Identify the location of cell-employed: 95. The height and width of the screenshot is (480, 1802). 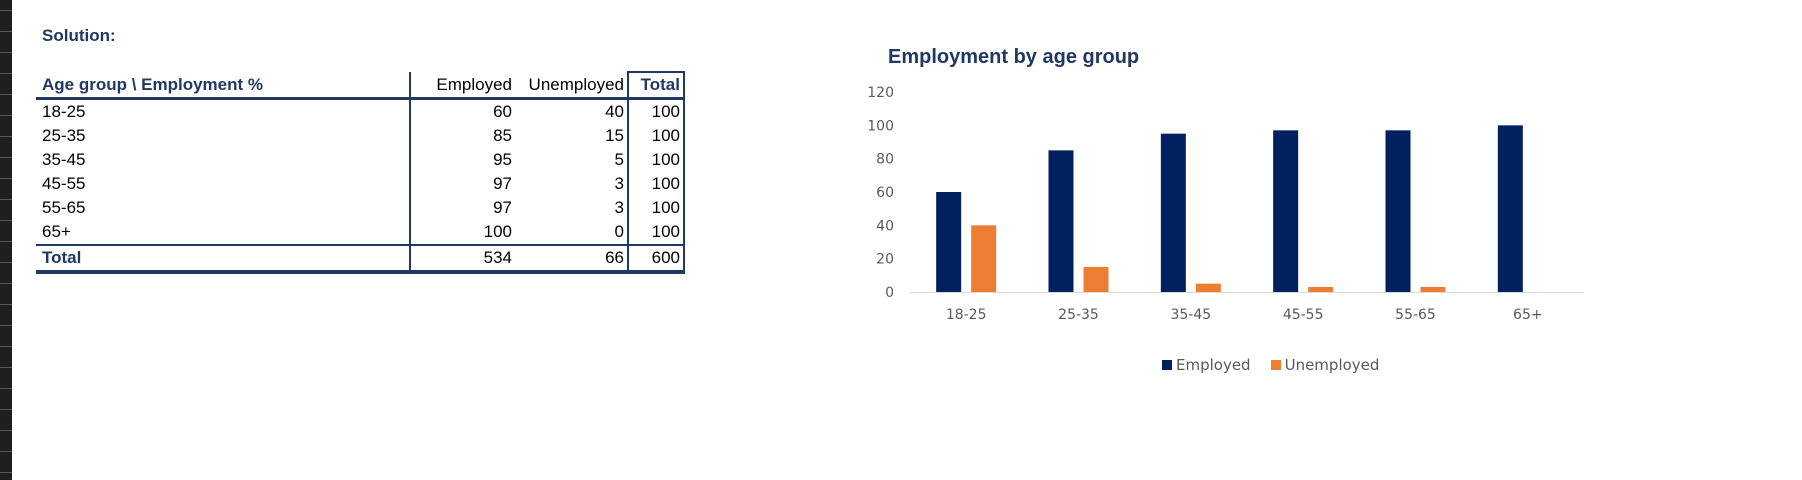
(502, 159).